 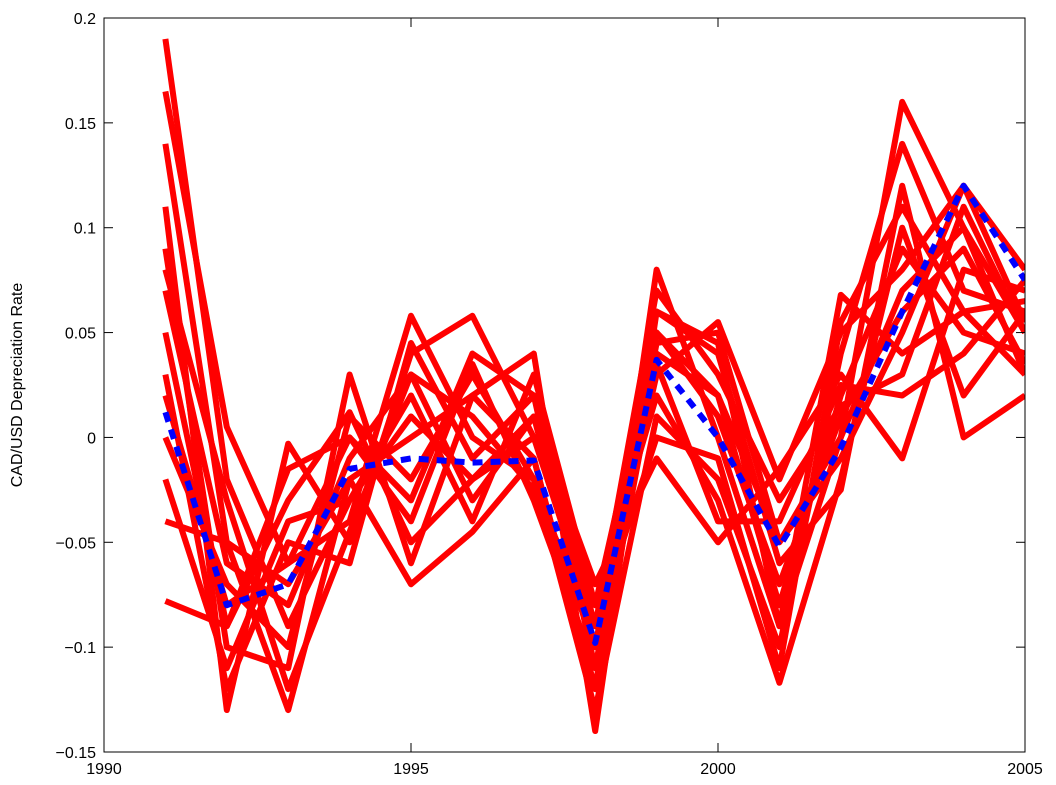 What do you see at coordinates (718, 769) in the screenshot?
I see `x-tick-label: 2000` at bounding box center [718, 769].